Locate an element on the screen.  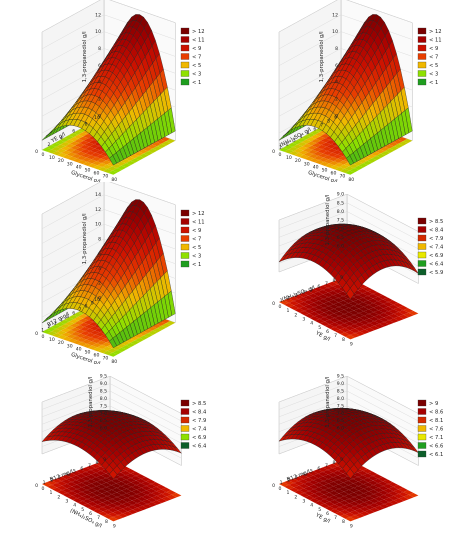
z-tick-label: 4 is located at coordinates (99, 269).